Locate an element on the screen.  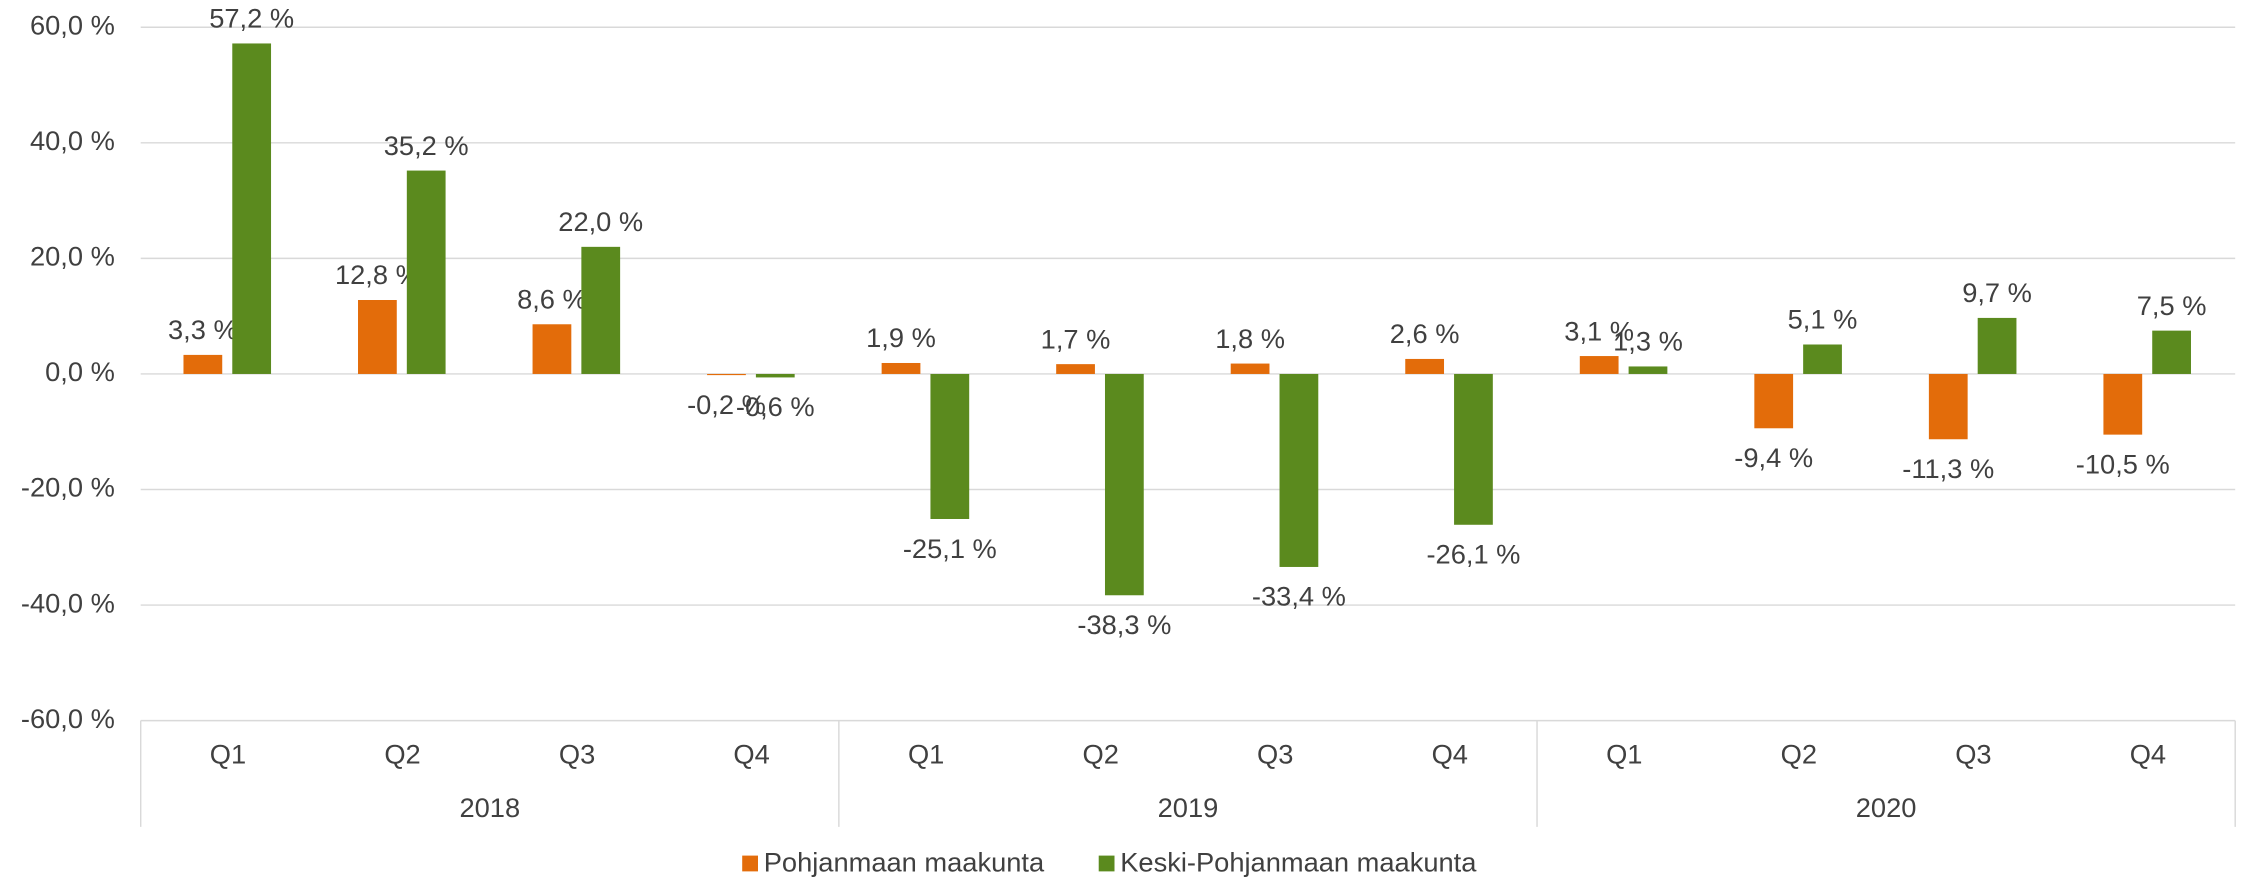
data-label: -0,2 % is located at coordinates (726, 404).